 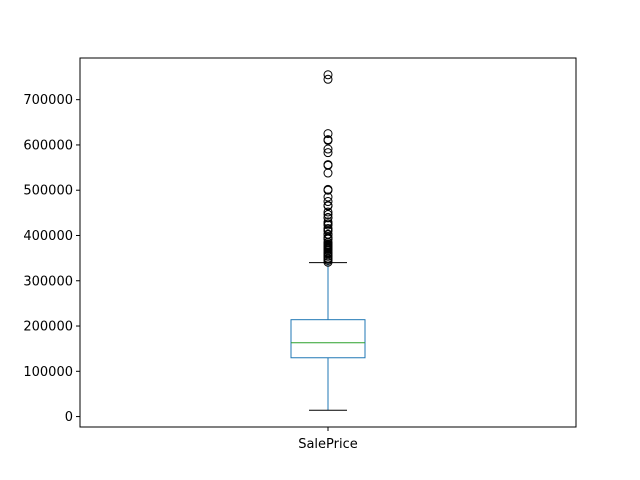 I want to click on y-tick-label: 600000, so click(x=48, y=145).